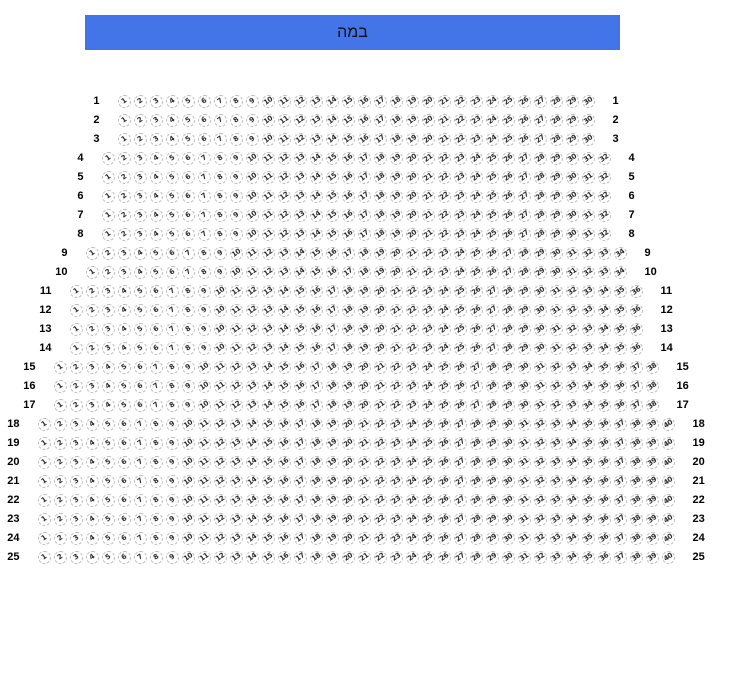 This screenshot has height=690, width=750. Describe the element at coordinates (620, 500) in the screenshot. I see `seat: 37` at that location.